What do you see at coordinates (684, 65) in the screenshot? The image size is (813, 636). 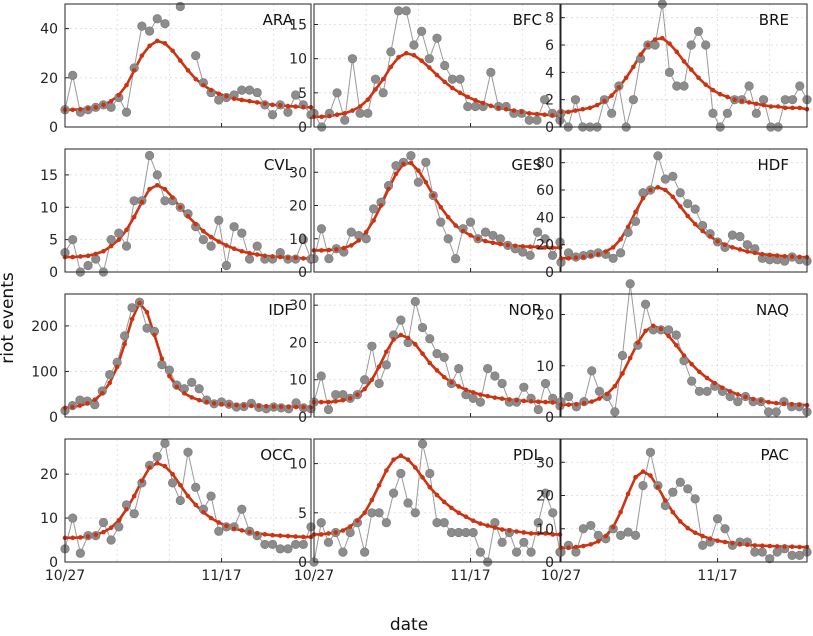 I see `panel-frame` at bounding box center [684, 65].